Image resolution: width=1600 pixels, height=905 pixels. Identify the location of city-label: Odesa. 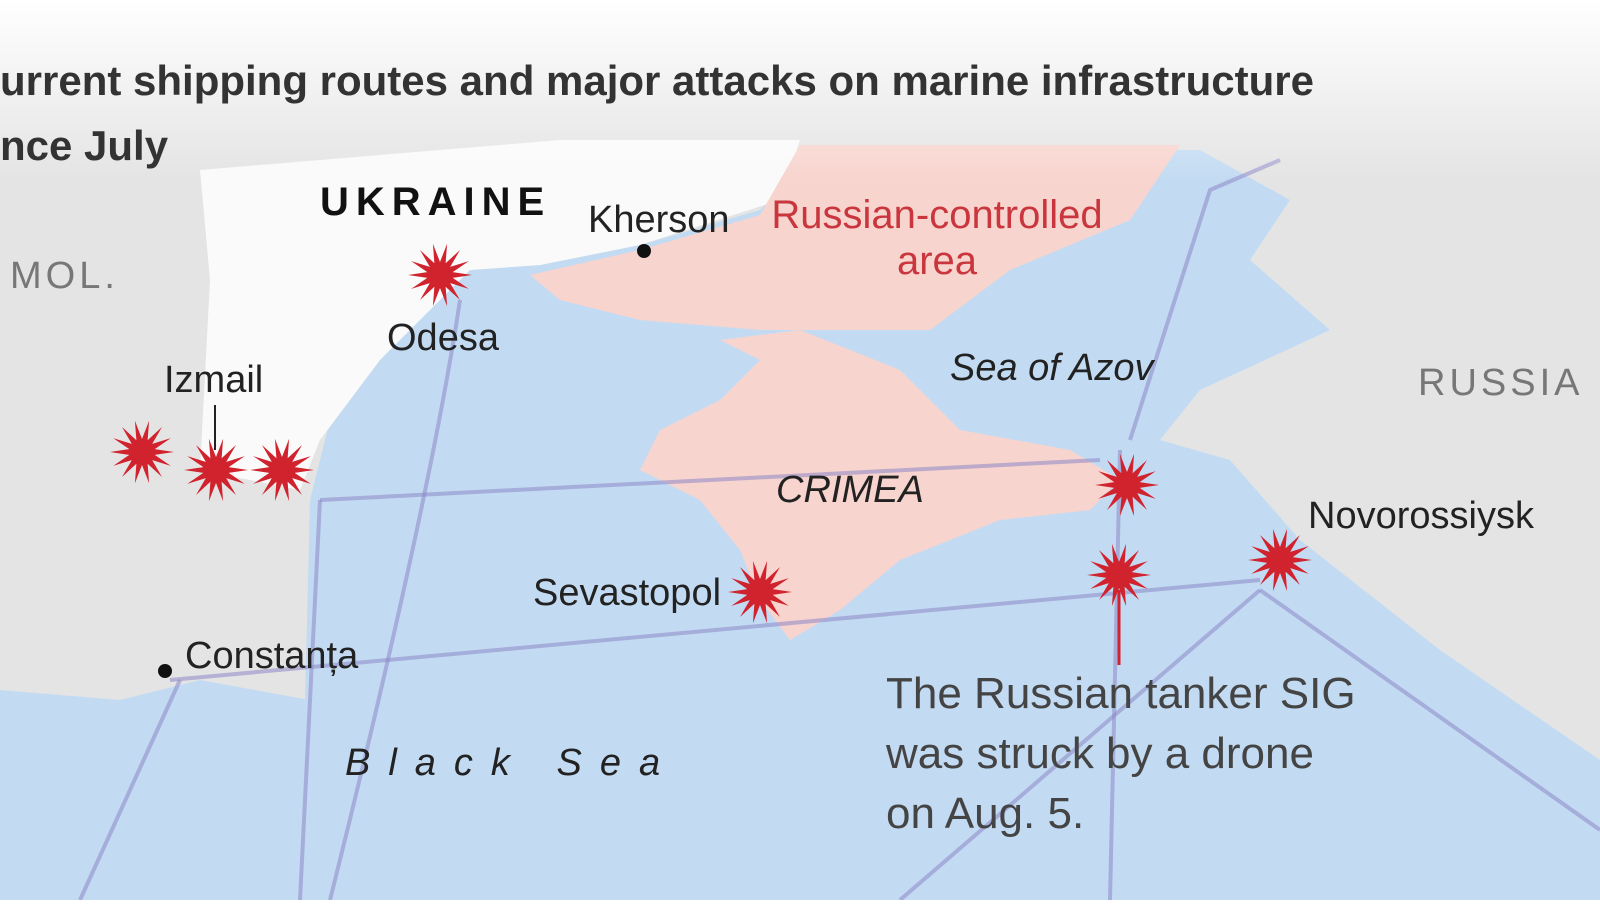
(443, 338).